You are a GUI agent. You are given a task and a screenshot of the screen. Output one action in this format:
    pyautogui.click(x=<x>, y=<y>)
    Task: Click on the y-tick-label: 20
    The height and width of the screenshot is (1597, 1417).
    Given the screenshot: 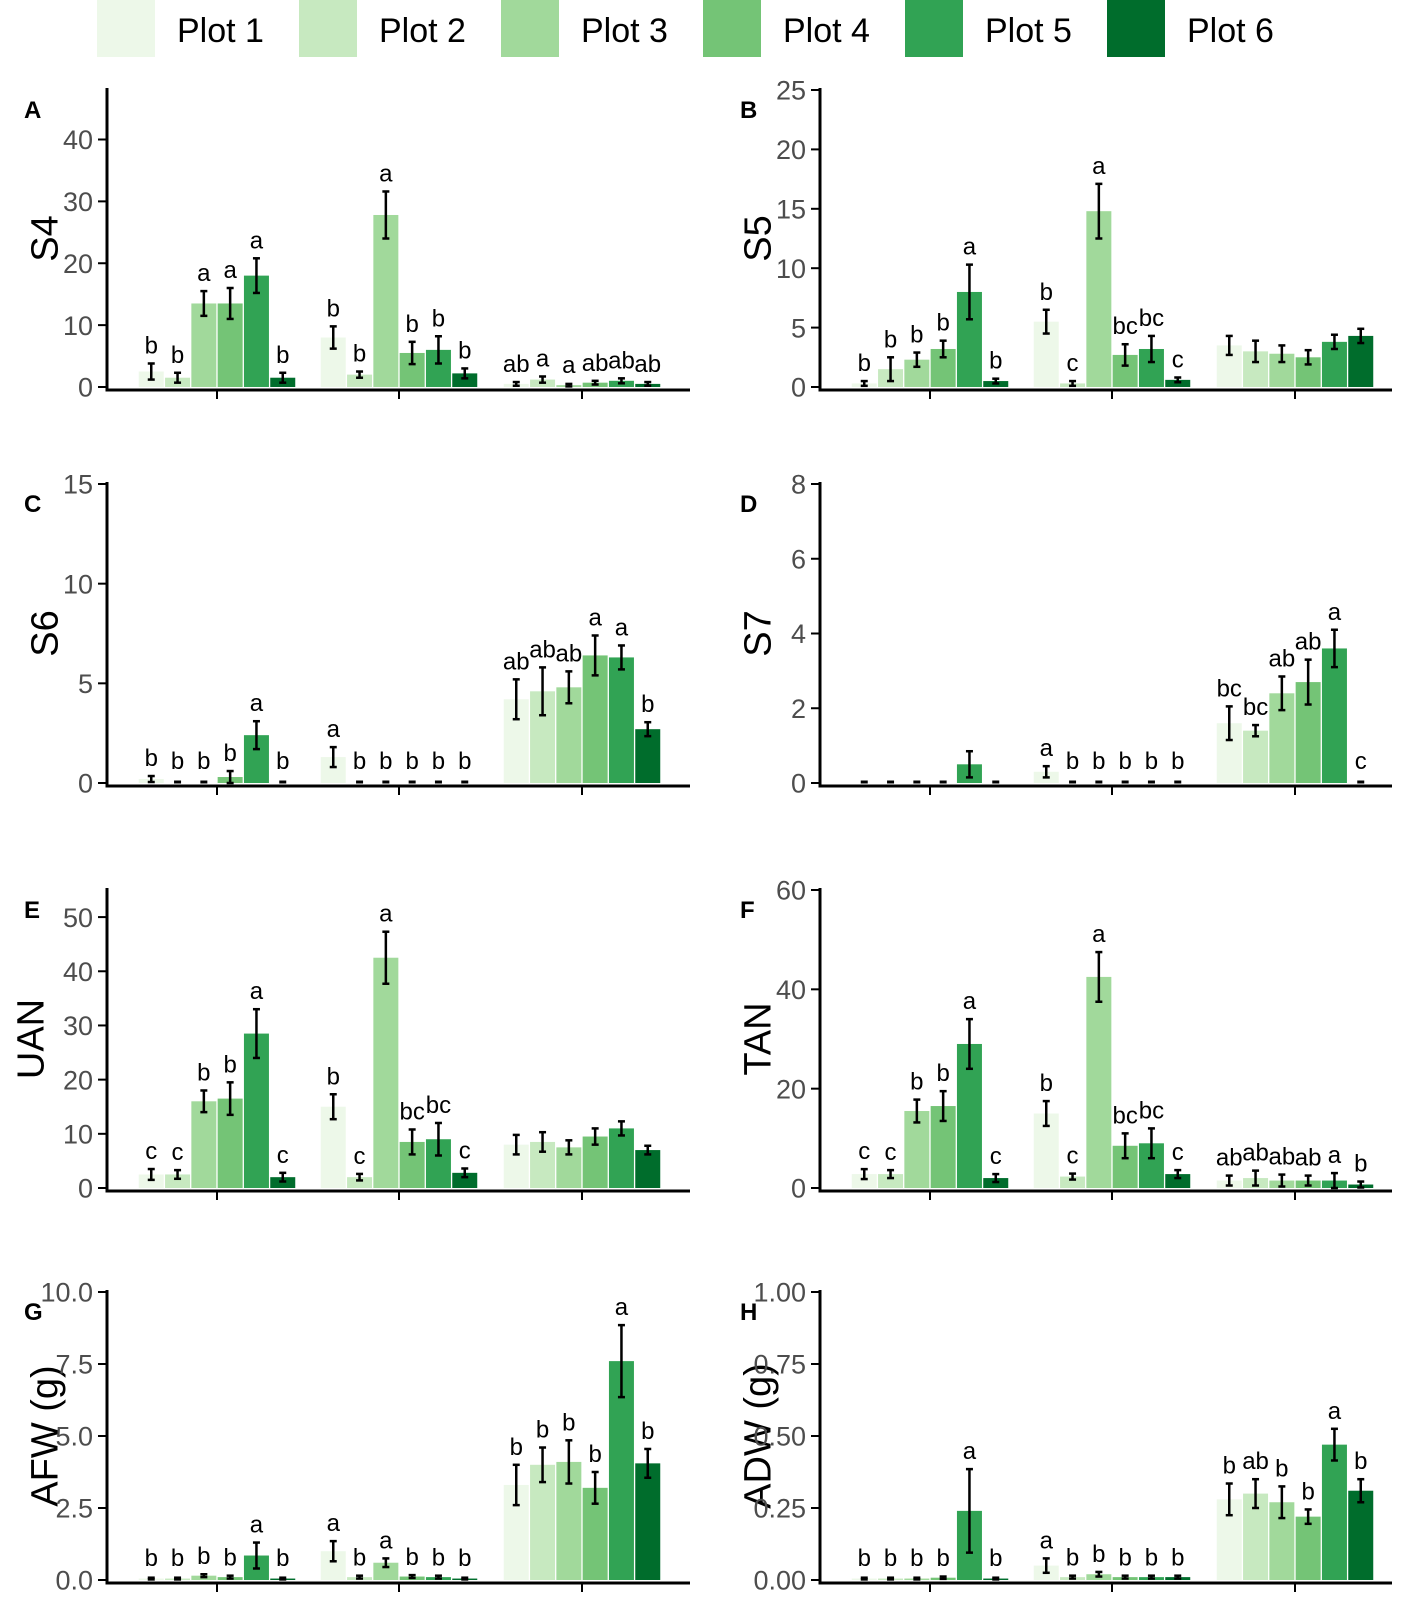 What is the action you would take?
    pyautogui.click(x=791, y=150)
    